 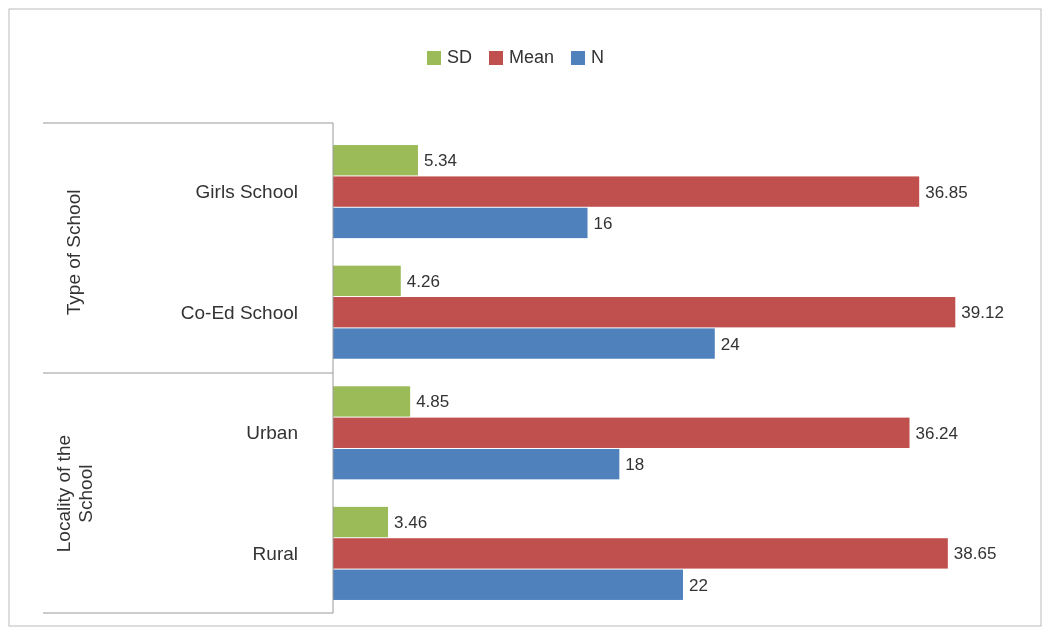 What do you see at coordinates (440, 161) in the screenshot?
I see `data-label: 5.34` at bounding box center [440, 161].